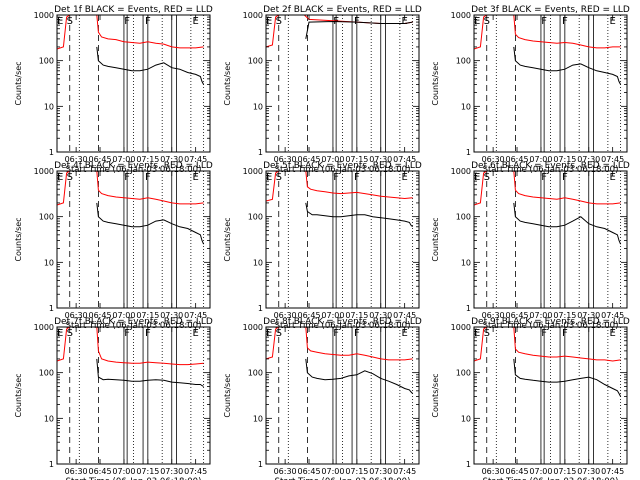 The height and width of the screenshot is (480, 640). Describe the element at coordinates (550, 10) in the screenshot. I see `chart-title: Det 3f BLACK = Events, RED = LLD` at that location.